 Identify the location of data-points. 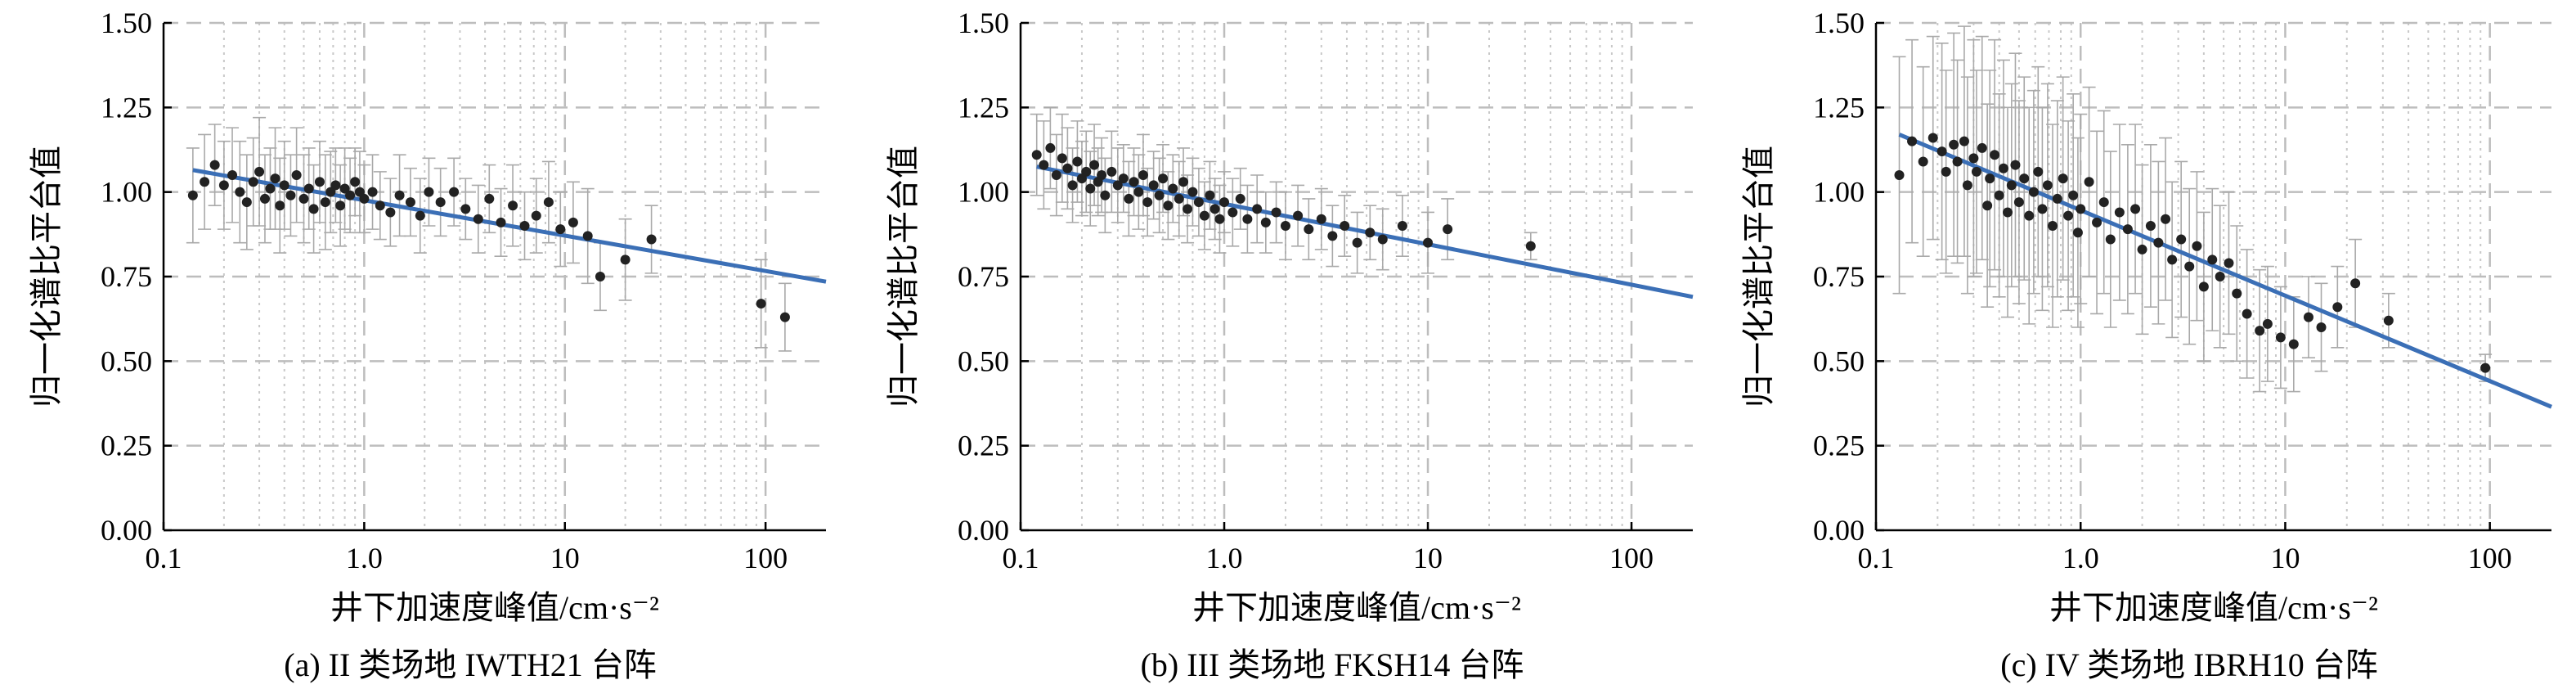
(489, 241).